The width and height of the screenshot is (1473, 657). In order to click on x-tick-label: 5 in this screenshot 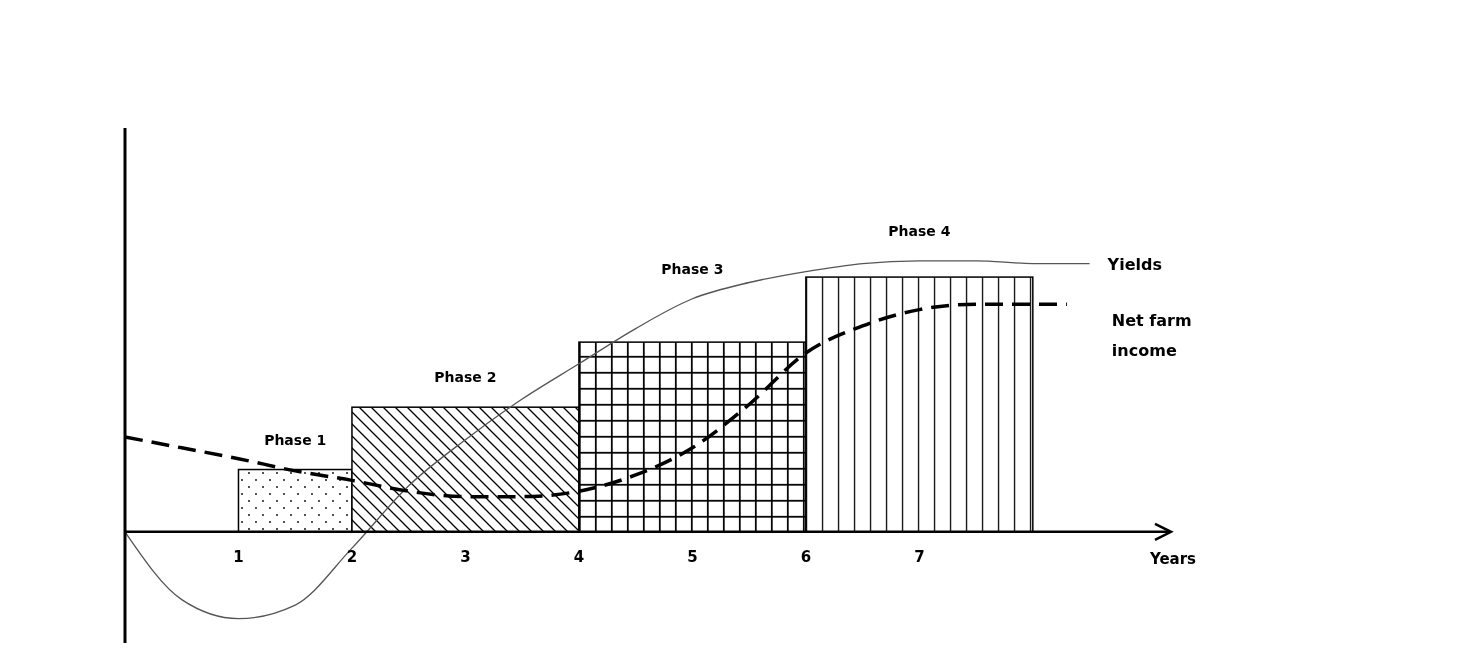, I will do `click(692, 556)`.